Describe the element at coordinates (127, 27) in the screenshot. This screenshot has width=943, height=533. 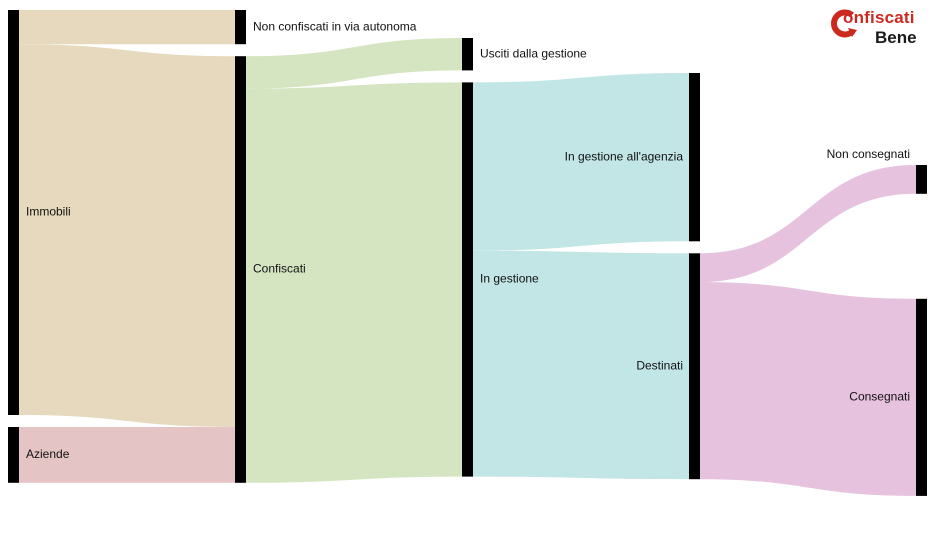
I see `sankey-link-immobili-non_confiscati` at that location.